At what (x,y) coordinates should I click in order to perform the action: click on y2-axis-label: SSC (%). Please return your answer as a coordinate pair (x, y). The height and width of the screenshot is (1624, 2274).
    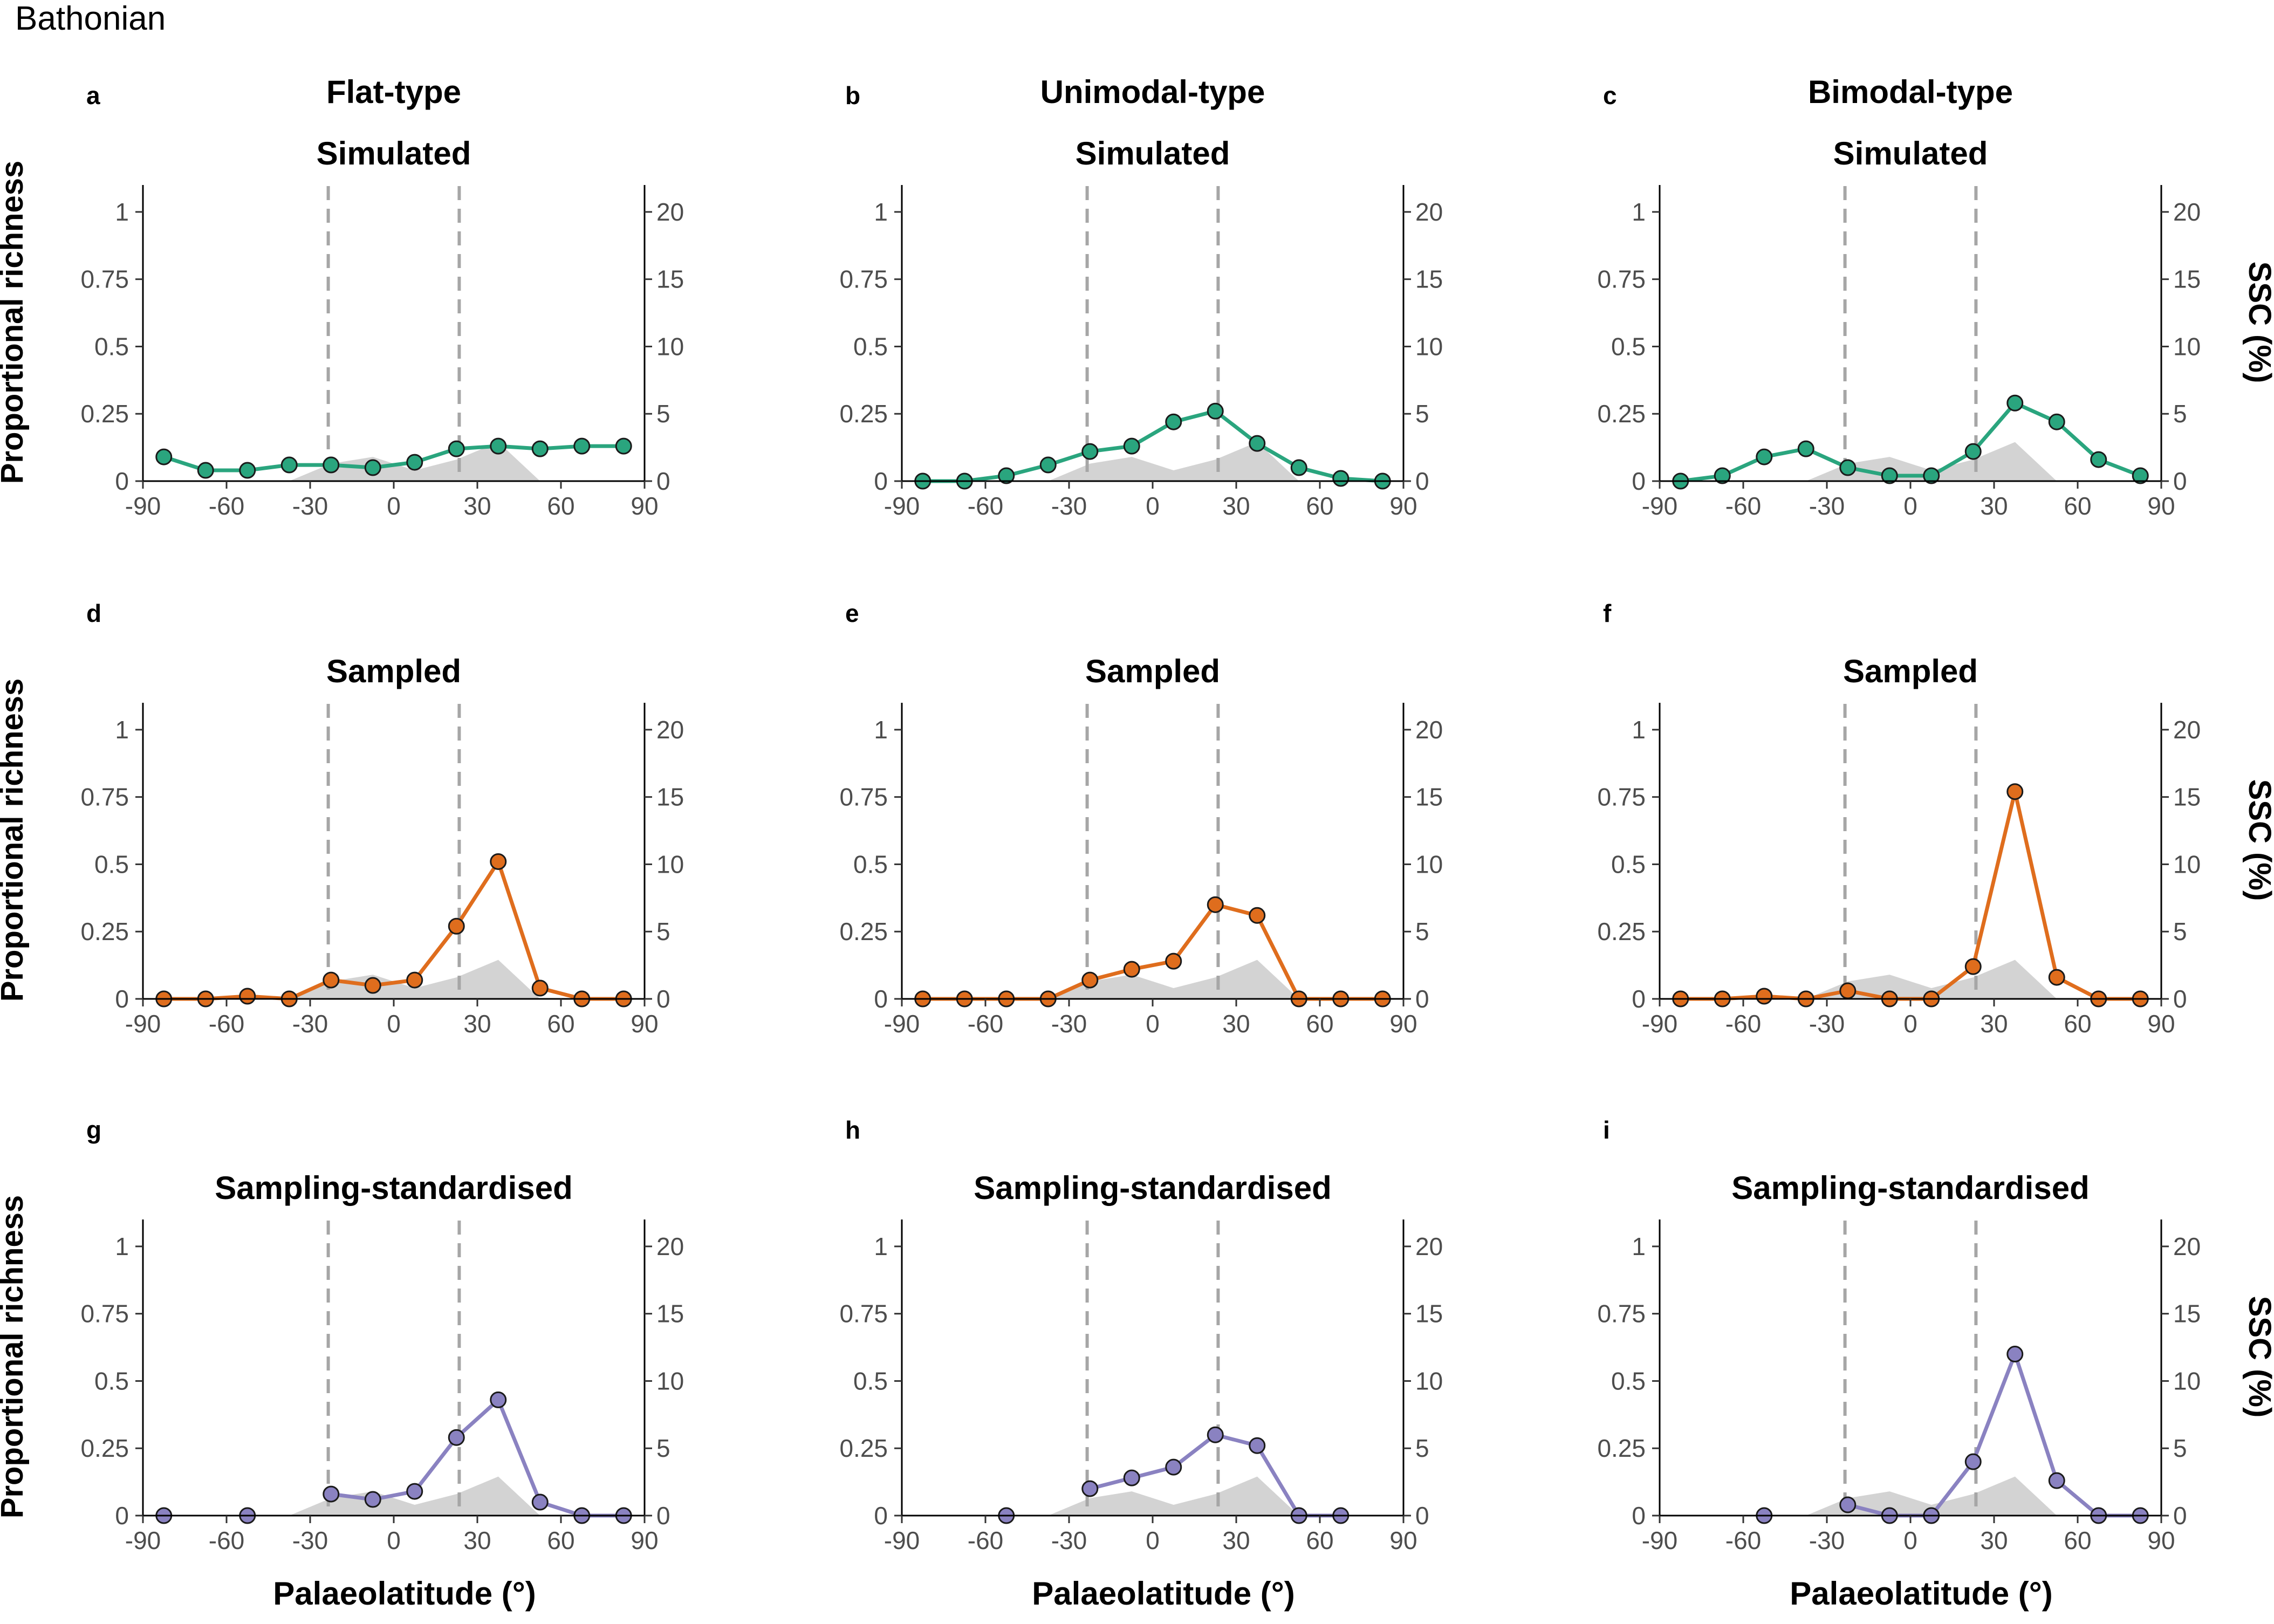
    Looking at the image, I should click on (2258, 1357).